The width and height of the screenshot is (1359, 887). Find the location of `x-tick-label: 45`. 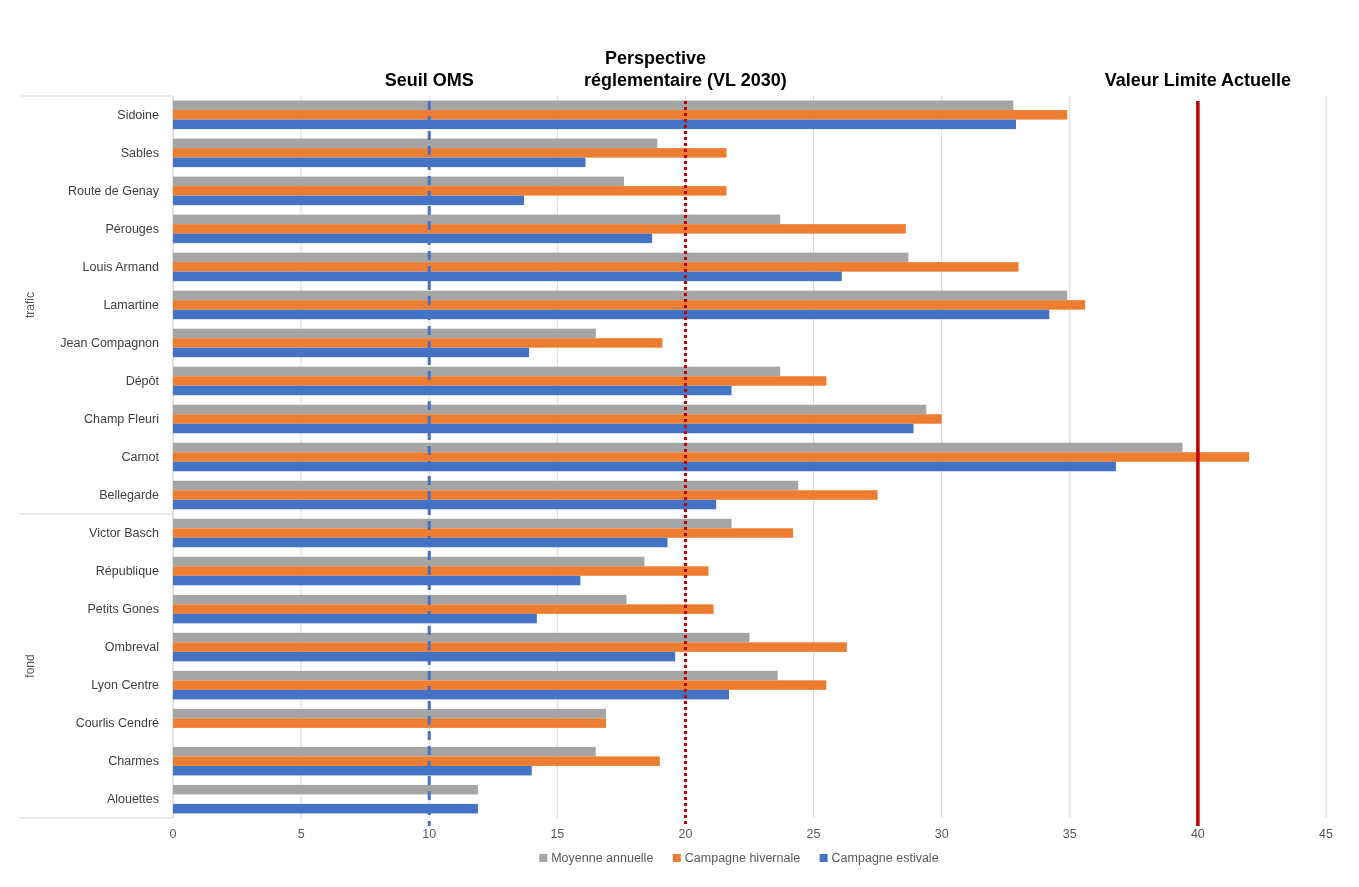

x-tick-label: 45 is located at coordinates (1326, 834).